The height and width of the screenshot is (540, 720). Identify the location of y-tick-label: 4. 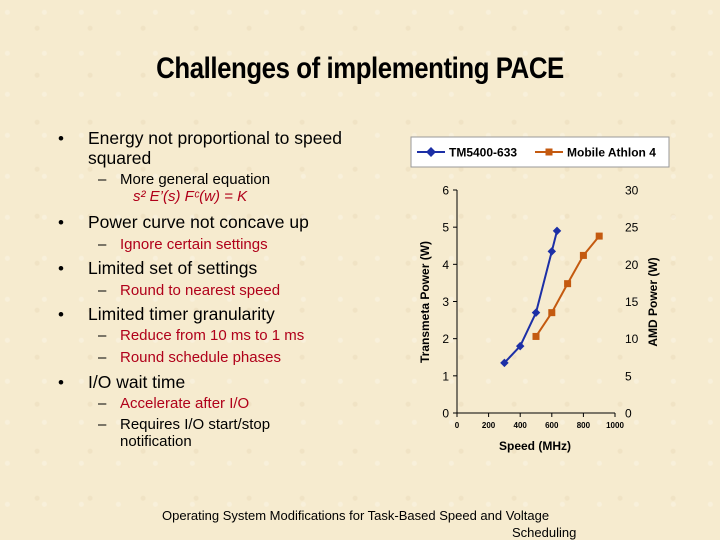
(445, 265).